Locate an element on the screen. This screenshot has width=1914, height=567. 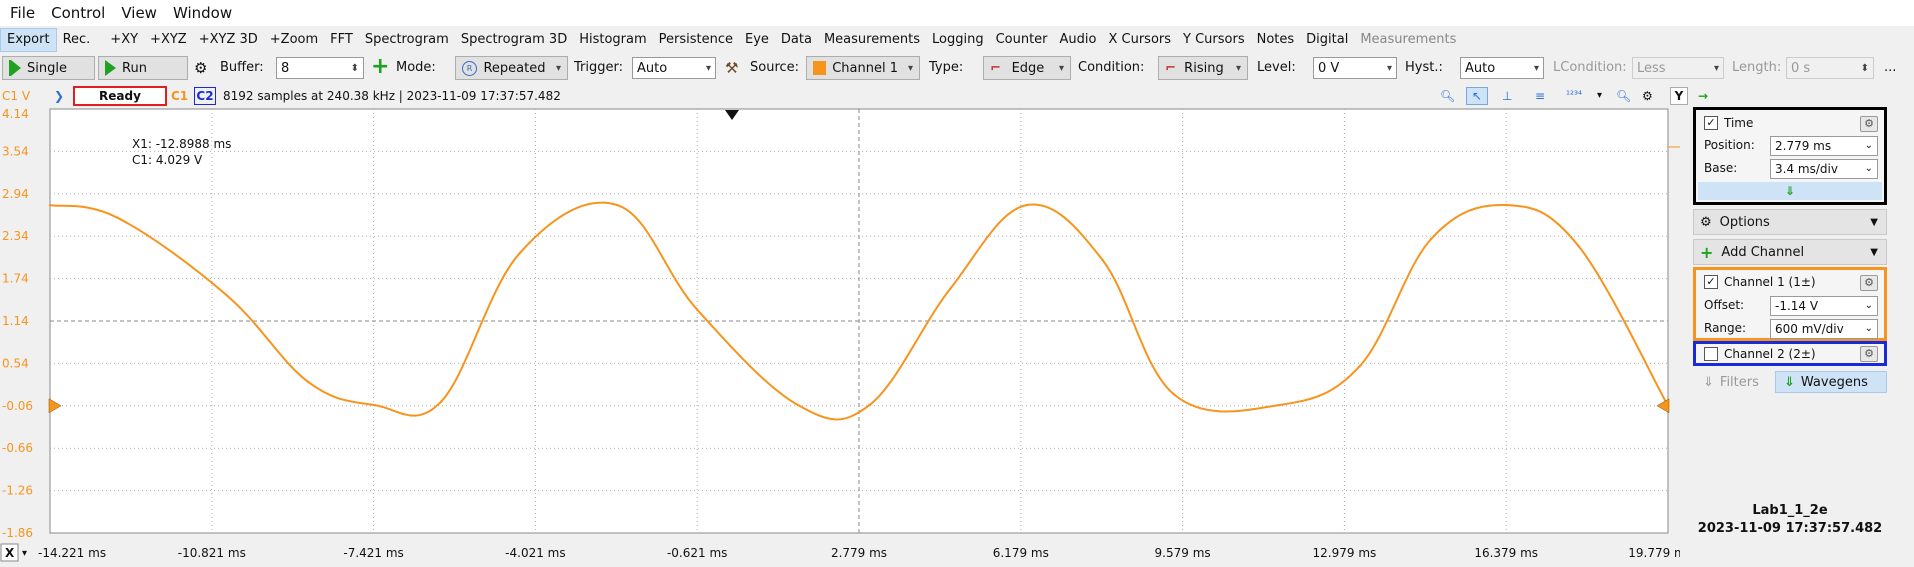
run-button: Run is located at coordinates (143, 68).